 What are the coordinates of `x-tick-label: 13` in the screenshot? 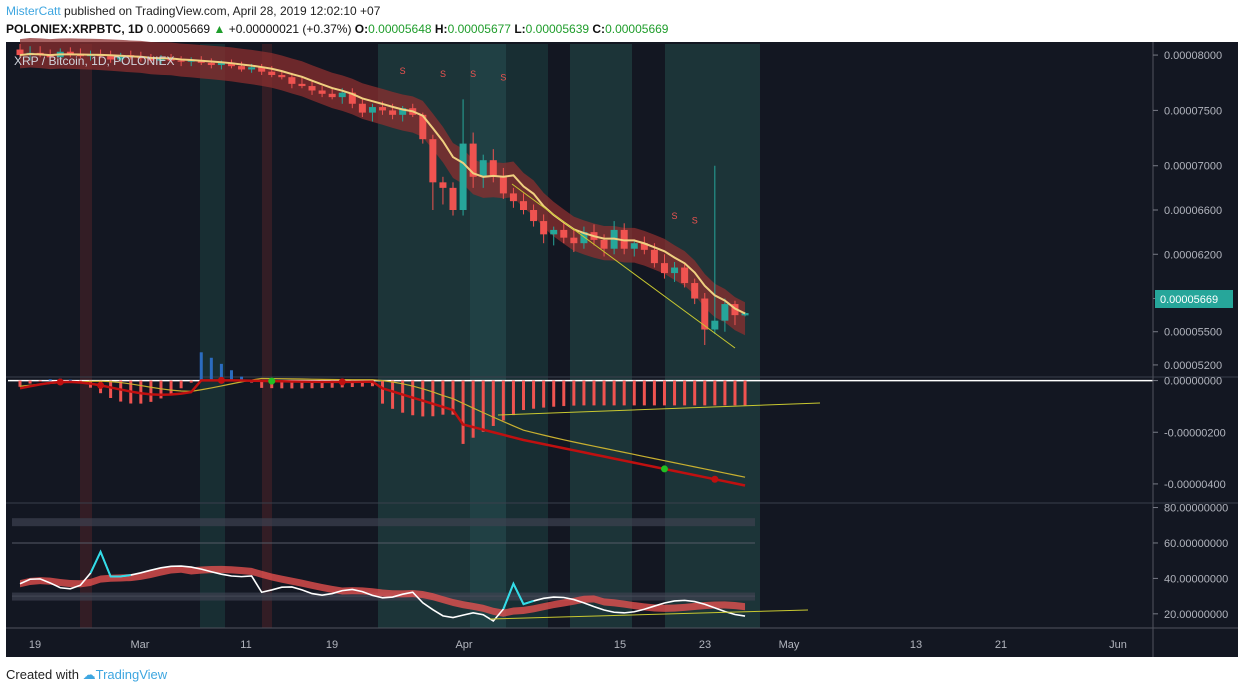 It's located at (916, 645).